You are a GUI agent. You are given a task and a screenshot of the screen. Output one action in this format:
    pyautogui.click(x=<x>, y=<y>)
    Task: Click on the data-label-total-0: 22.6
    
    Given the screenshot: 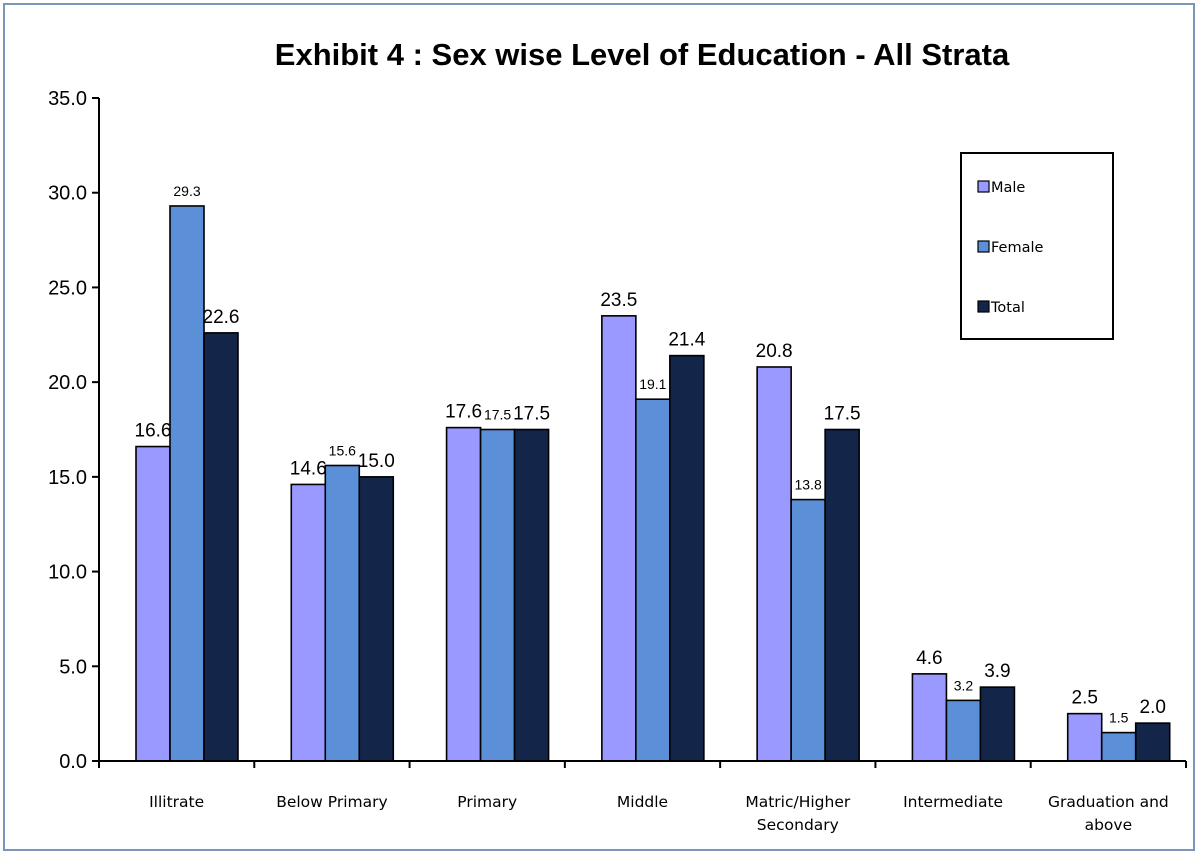 What is the action you would take?
    pyautogui.click(x=221, y=317)
    